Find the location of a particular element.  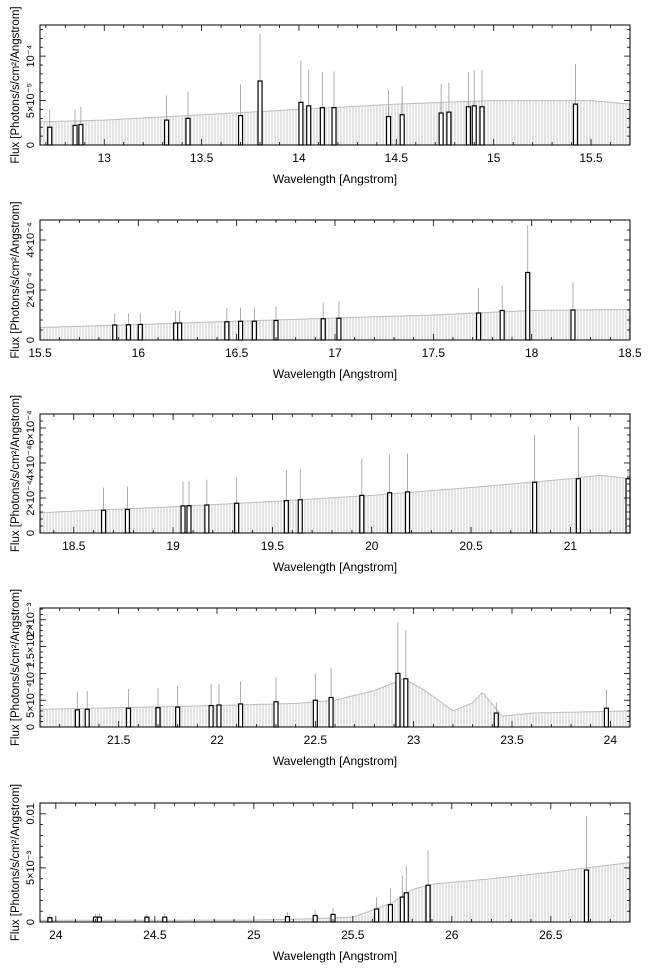

x-tick-label: 24 is located at coordinates (611, 740).